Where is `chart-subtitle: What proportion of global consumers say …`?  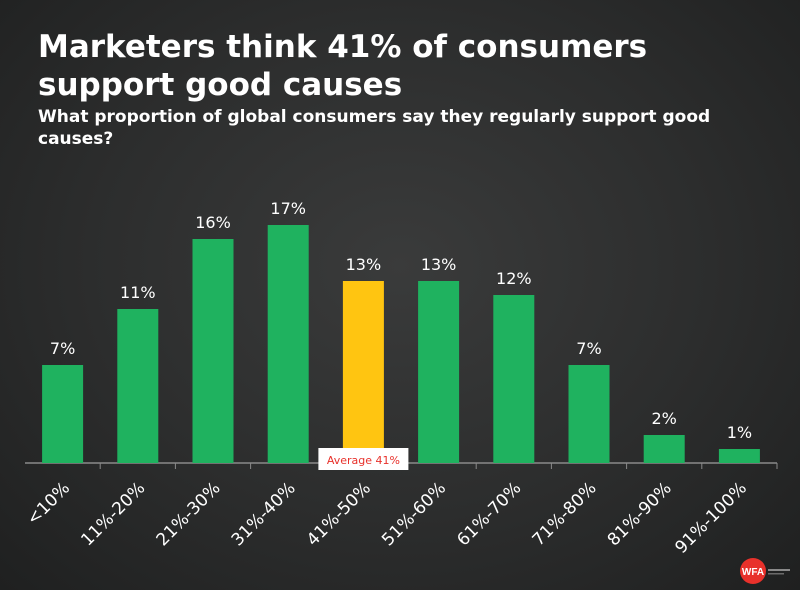 chart-subtitle: What proportion of global consumers say … is located at coordinates (374, 128).